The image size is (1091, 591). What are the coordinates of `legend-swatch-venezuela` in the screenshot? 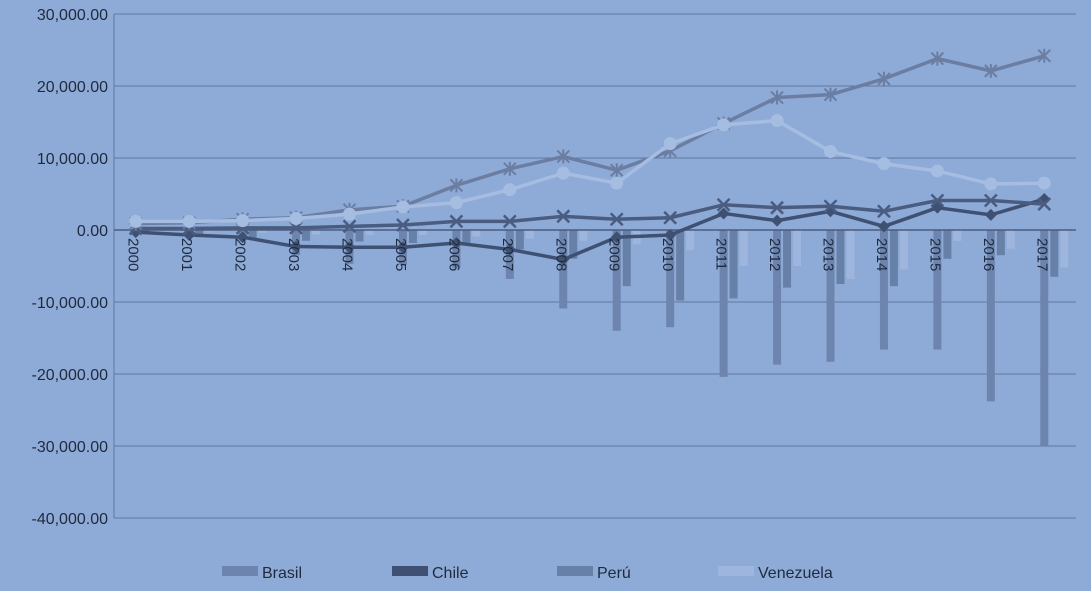 It's located at (736, 571).